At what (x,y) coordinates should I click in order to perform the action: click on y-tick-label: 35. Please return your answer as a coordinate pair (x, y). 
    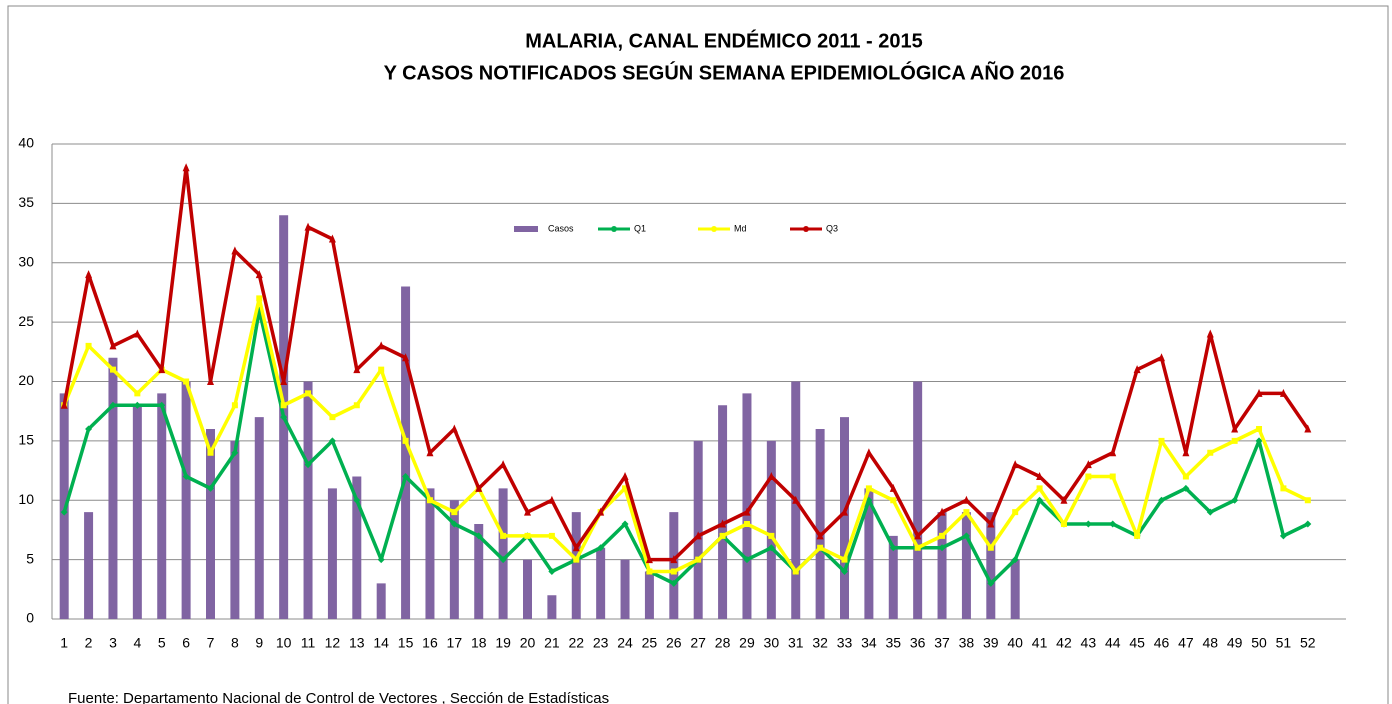
    Looking at the image, I should click on (26, 202).